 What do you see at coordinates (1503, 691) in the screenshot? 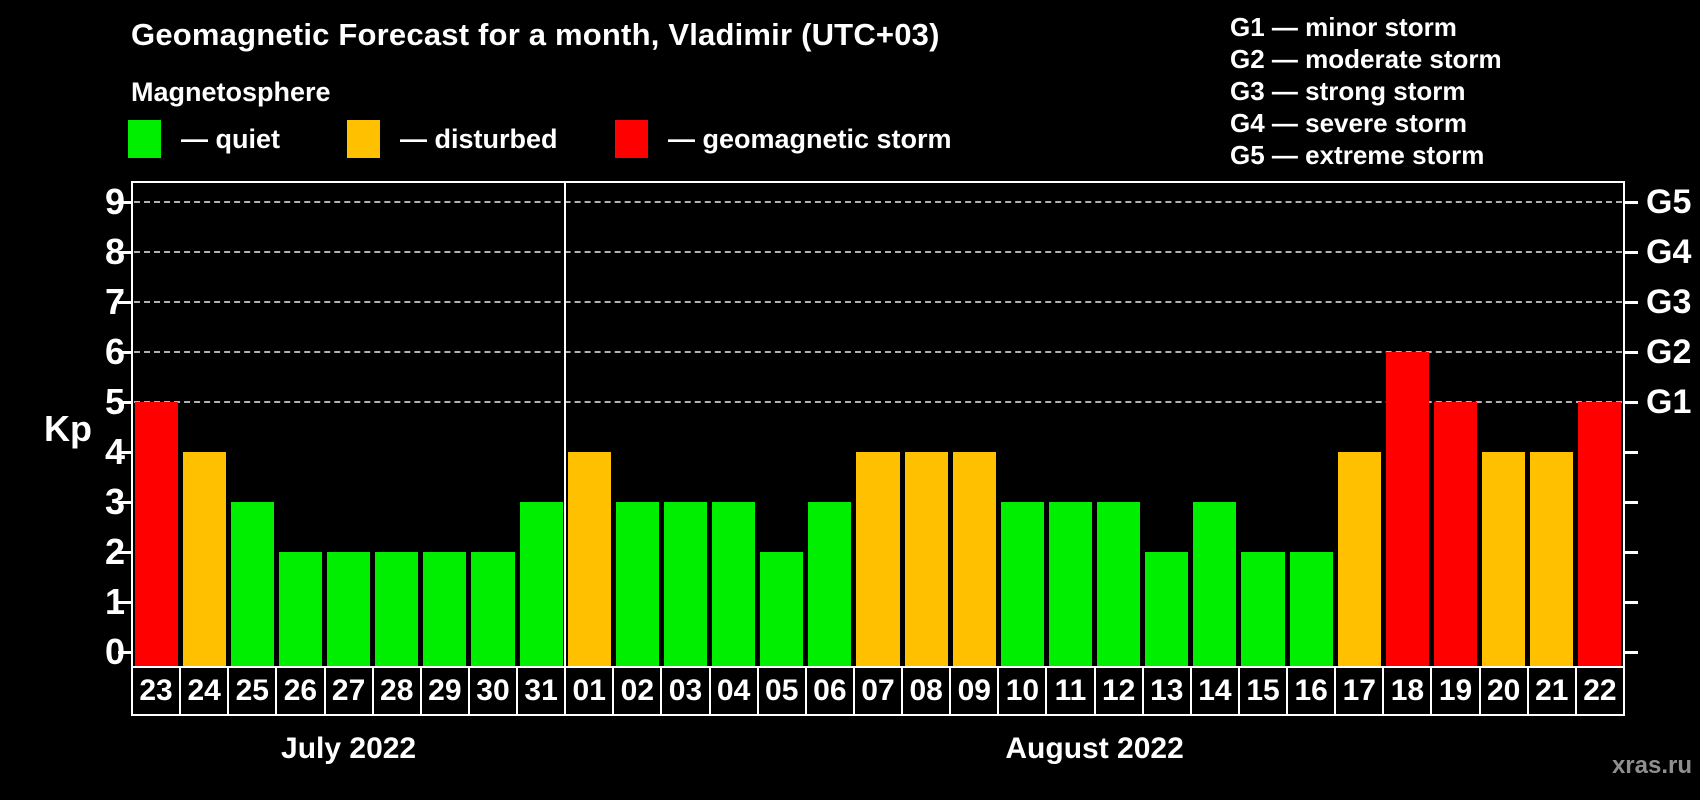
I see `date-cell-20: 20` at bounding box center [1503, 691].